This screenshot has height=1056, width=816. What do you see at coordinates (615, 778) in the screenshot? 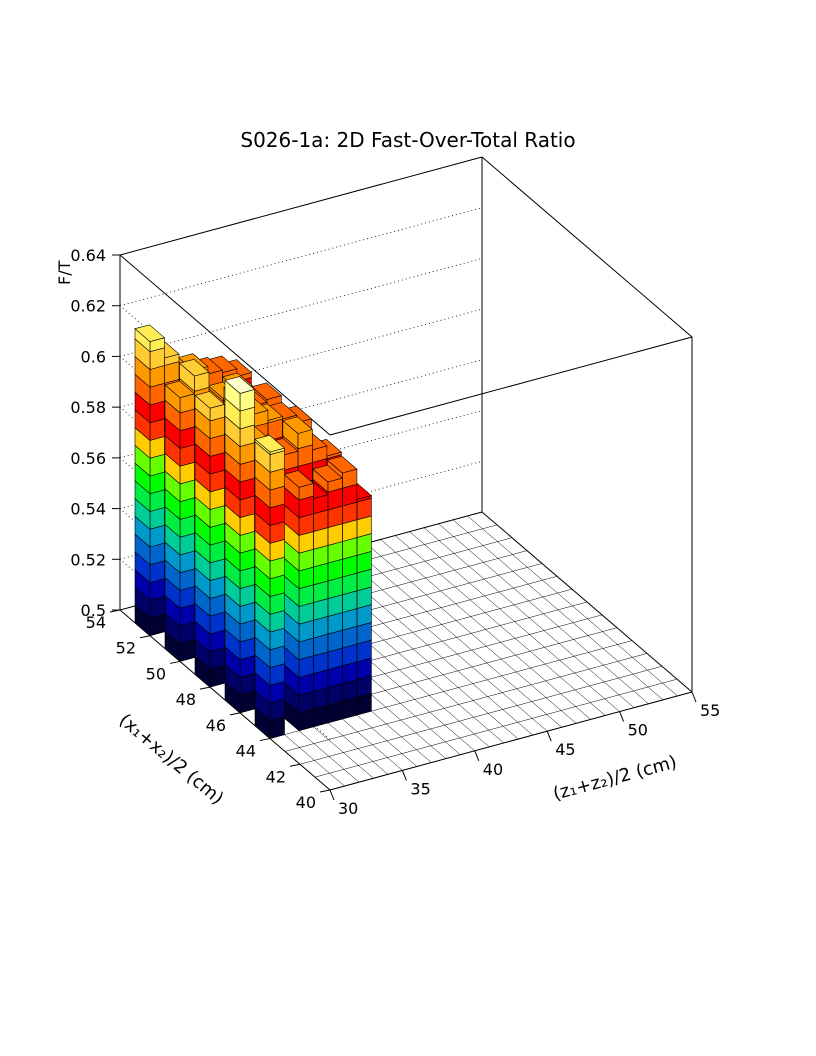
I see `x-axis-title: (z₁+z₂)/2 (cm)` at bounding box center [615, 778].